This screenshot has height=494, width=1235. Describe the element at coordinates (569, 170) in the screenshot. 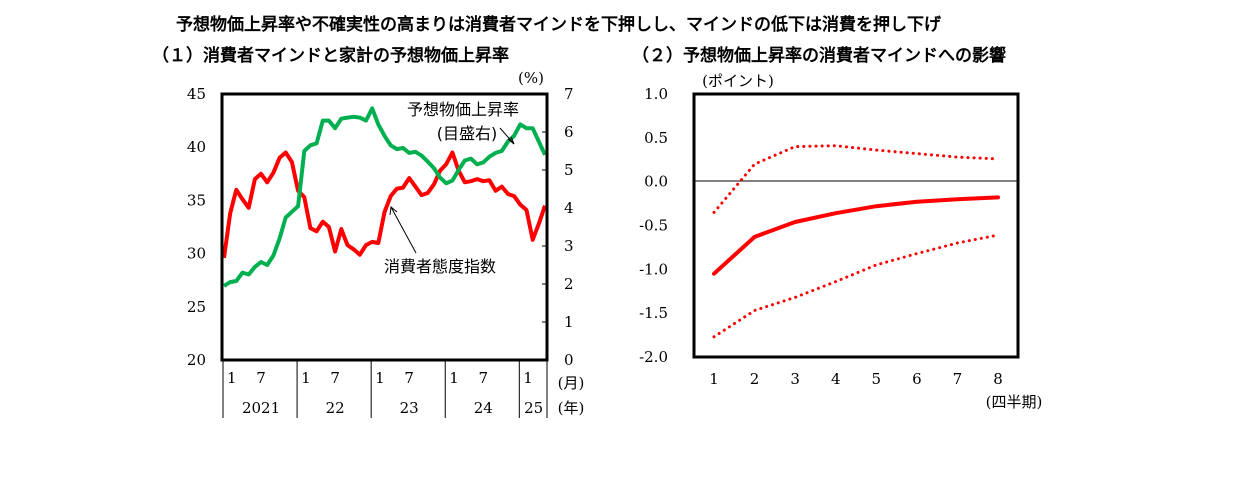

I see `chart1-right-tick-label: 5` at that location.